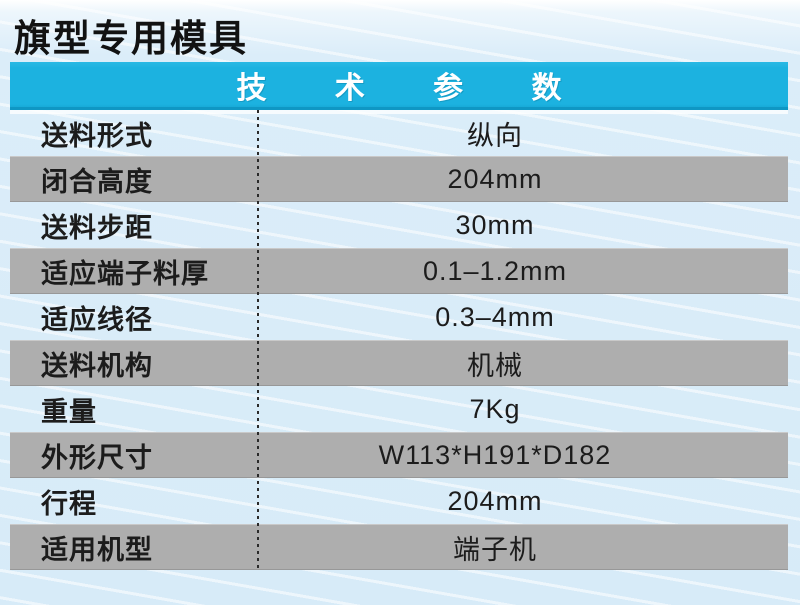 The image size is (800, 605). What do you see at coordinates (97, 227) in the screenshot?
I see `row-label: 送料步距` at bounding box center [97, 227].